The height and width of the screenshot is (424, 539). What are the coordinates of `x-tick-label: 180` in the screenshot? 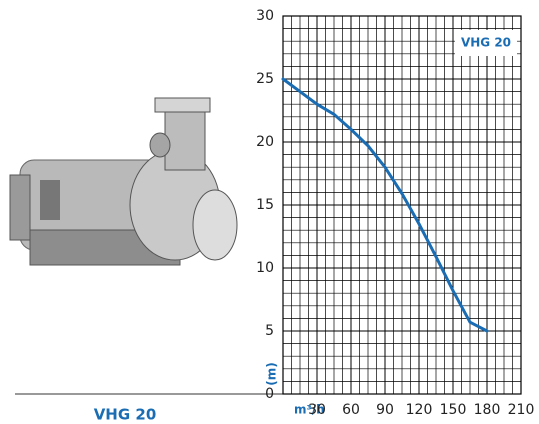 It's located at (487, 410).